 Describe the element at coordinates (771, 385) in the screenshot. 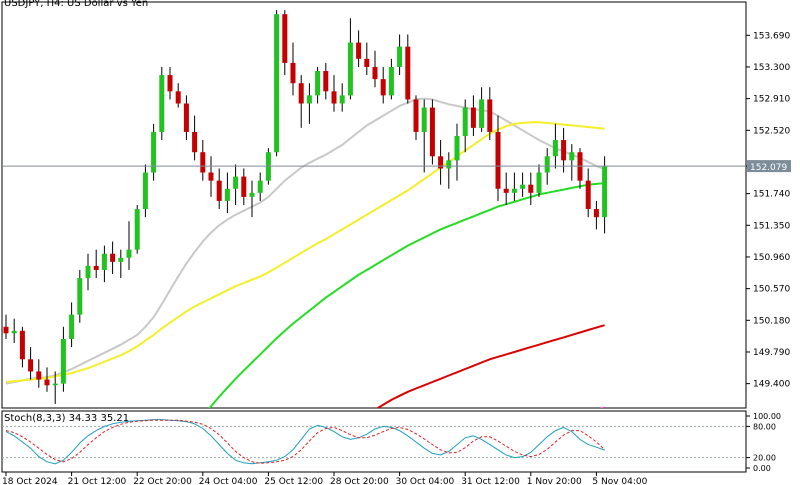

I see `y-tick-label: 149.400` at that location.